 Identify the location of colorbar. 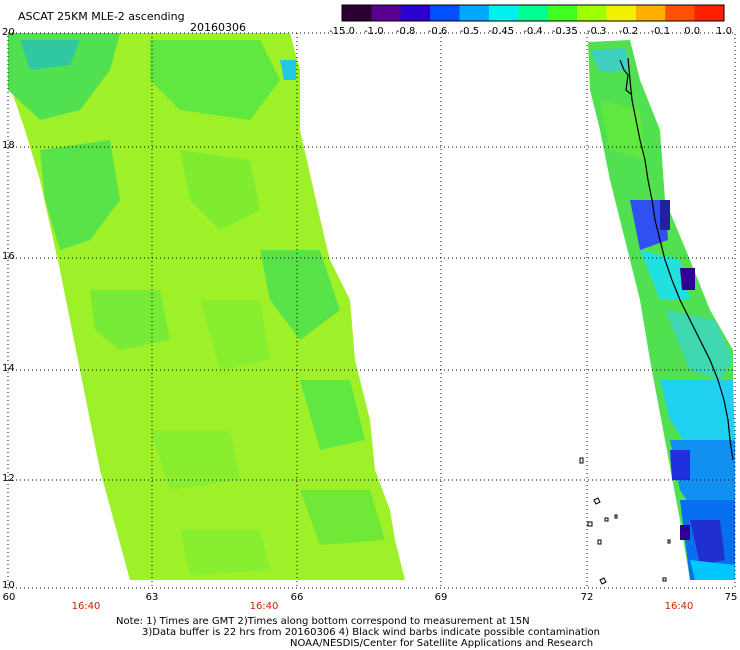
(533, 13).